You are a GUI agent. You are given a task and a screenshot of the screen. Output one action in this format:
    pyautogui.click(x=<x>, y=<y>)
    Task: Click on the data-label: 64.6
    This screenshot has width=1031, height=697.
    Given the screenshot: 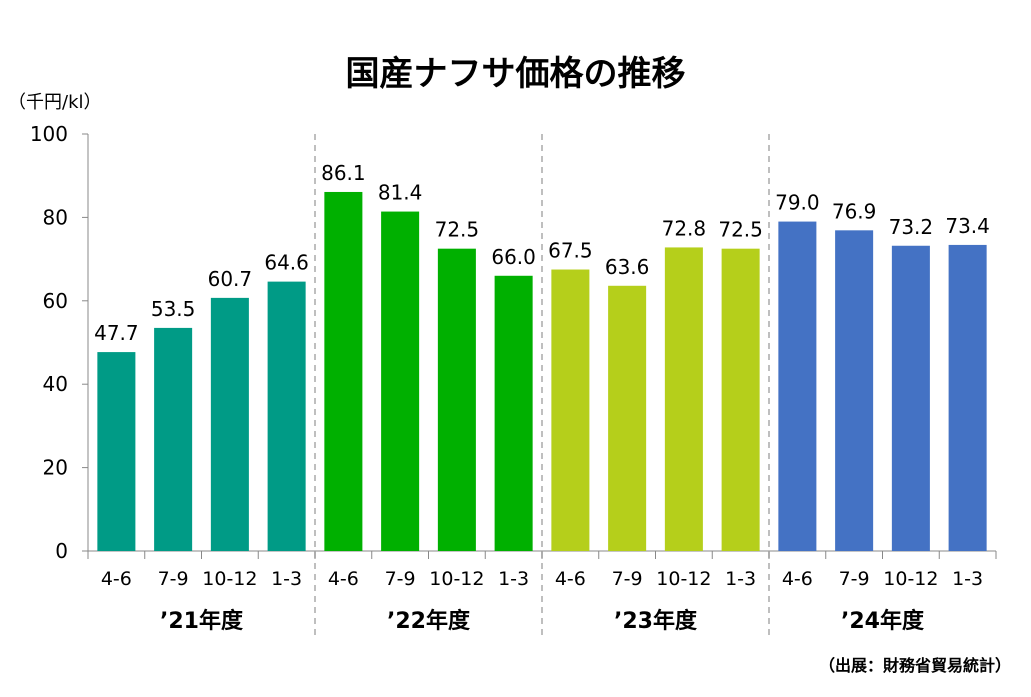 What is the action you would take?
    pyautogui.click(x=286, y=263)
    